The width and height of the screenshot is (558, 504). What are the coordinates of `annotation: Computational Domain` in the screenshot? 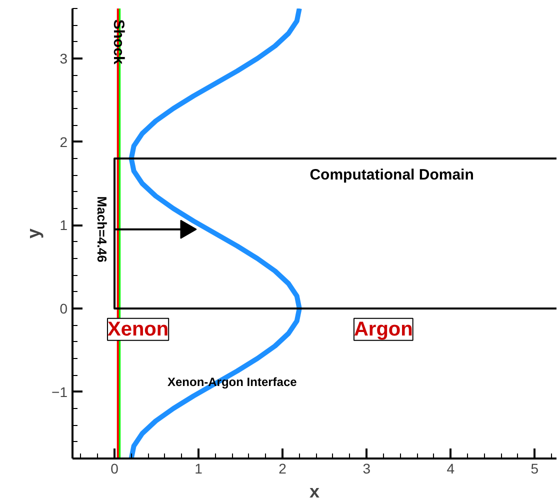 It's located at (392, 175).